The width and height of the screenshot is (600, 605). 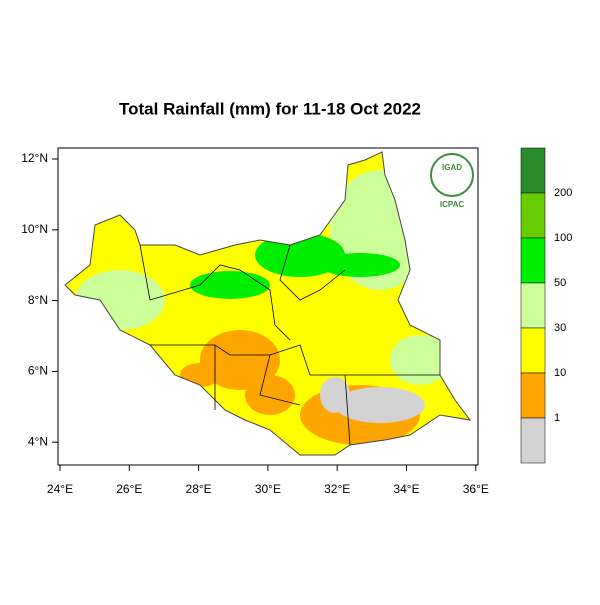 I want to click on x-tick-label: 30°E, so click(x=268, y=489).